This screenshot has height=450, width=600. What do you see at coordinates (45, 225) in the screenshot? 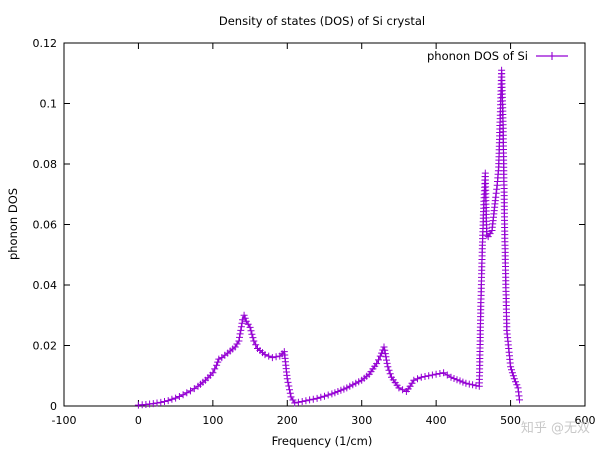
I see `y-tick-label: 0.06` at bounding box center [45, 225].